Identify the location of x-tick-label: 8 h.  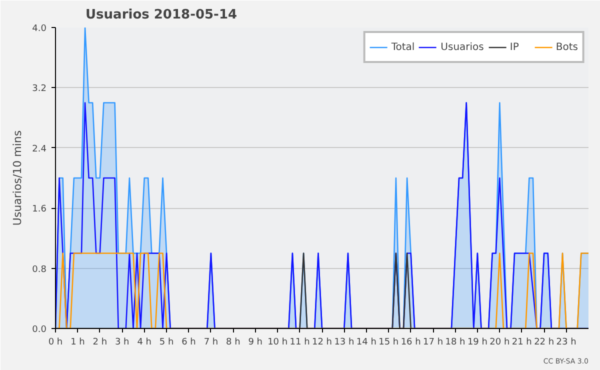
(233, 343).